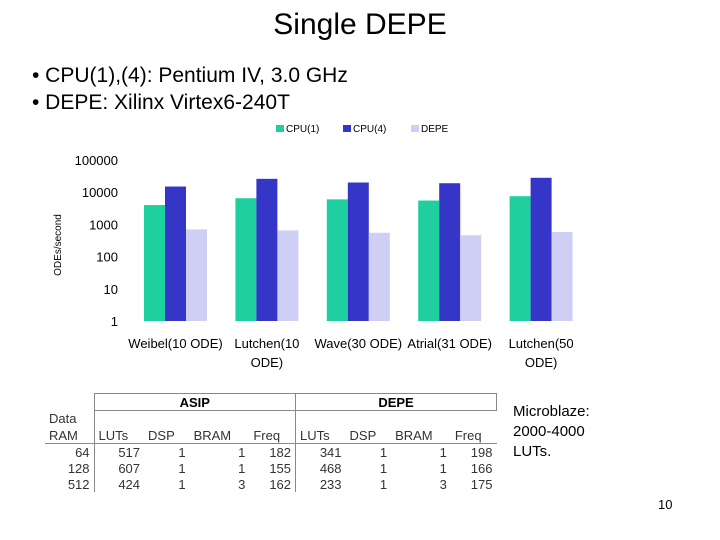 The width and height of the screenshot is (720, 540). What do you see at coordinates (190, 75) in the screenshot?
I see `bullet-cpu: • CPU(1),(4): Pentium IV, 3.0 GHz` at bounding box center [190, 75].